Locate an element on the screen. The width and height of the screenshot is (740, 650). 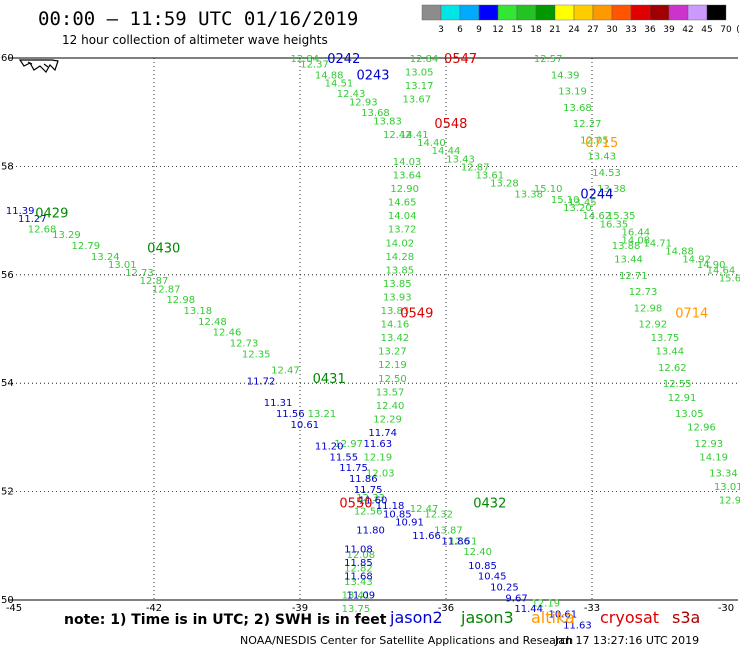
wave-height-value: 14.65 is located at coordinates (402, 203).